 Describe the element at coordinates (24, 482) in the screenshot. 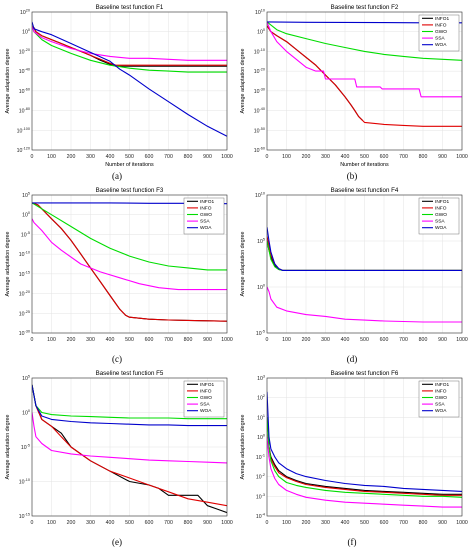

I see `y-tick-label: 10⁻¹⁰` at that location.